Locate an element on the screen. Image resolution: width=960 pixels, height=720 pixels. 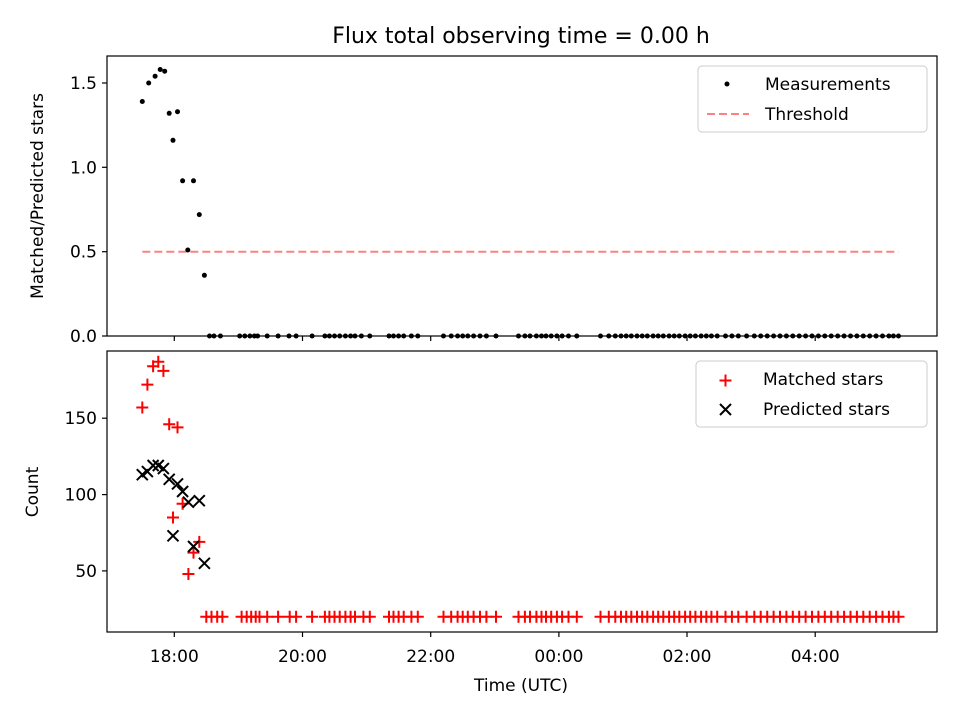
bottom-panel-x-axis: 18:00 20:00 22:00 00:00 02:00 04:00 is located at coordinates (495, 649).